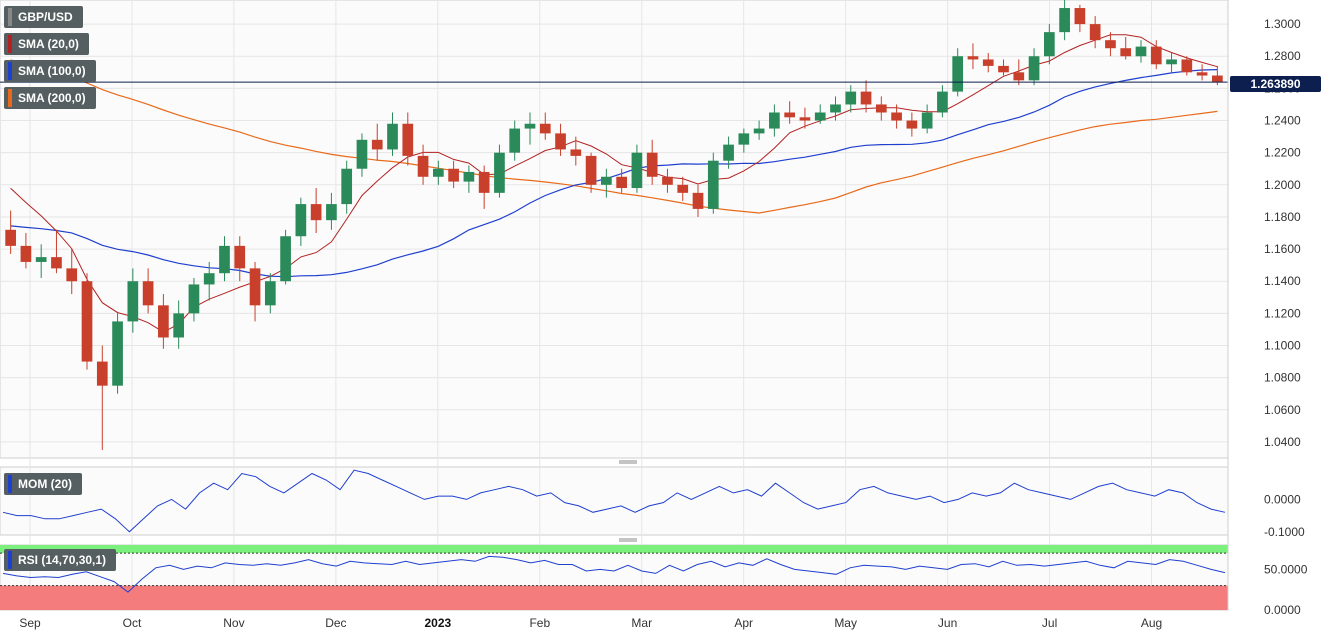 Image resolution: width=1327 pixels, height=636 pixels. What do you see at coordinates (1282, 499) in the screenshot?
I see `momentum-y-tick-label: 0.0000` at bounding box center [1282, 499].